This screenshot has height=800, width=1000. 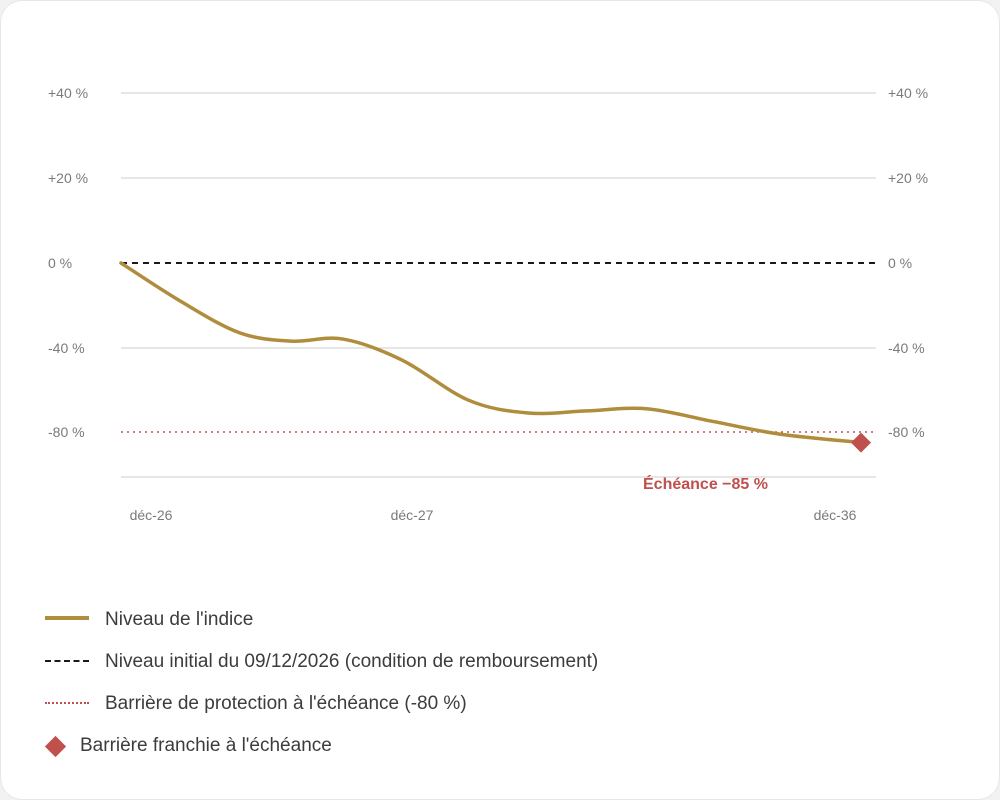 I want to click on y-tick-label-right: +20 %, so click(x=908, y=178).